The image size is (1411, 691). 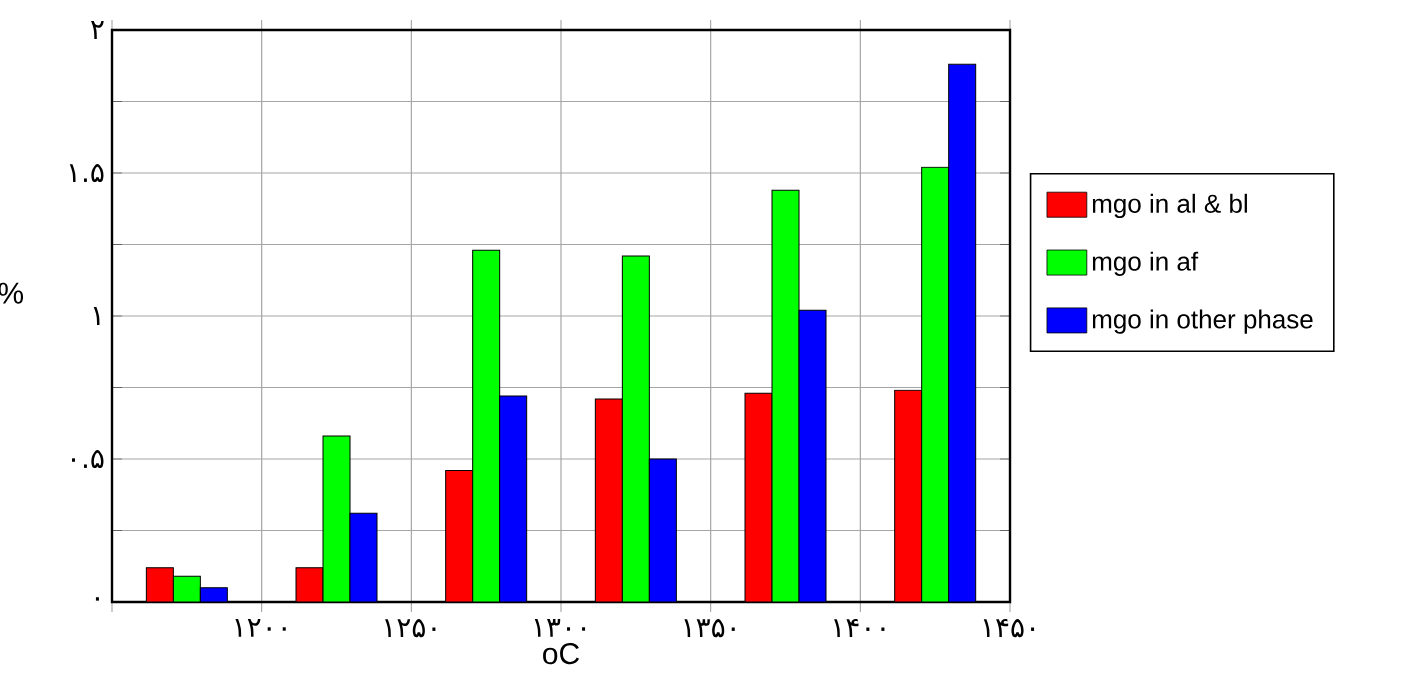 What do you see at coordinates (859, 628) in the screenshot?
I see `x-tick-label: ۱۴۰۰` at bounding box center [859, 628].